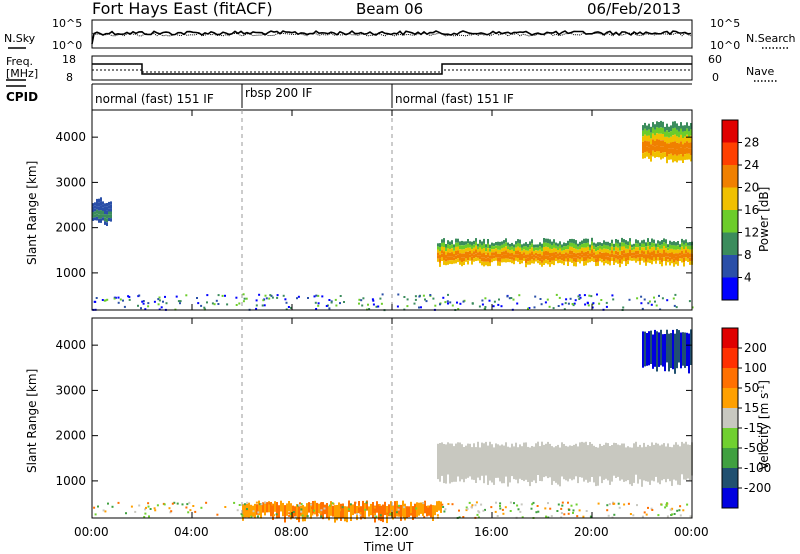 This screenshot has width=800, height=554. Describe the element at coordinates (491, 532) in the screenshot. I see `x-tick-label: 16:00` at that location.